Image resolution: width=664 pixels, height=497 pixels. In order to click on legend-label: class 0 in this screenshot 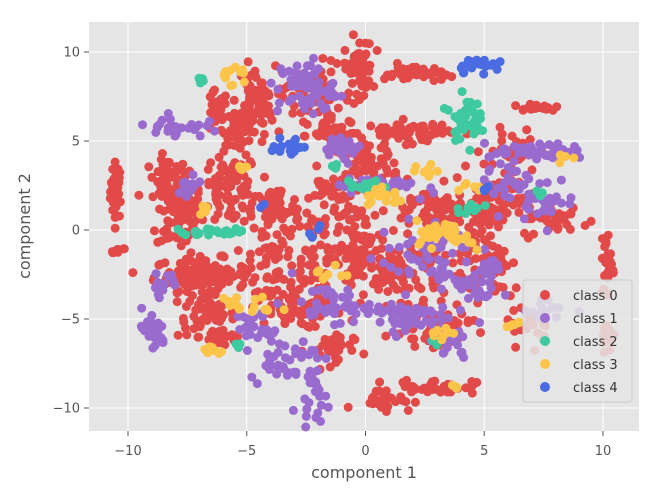, I will do `click(595, 296)`.